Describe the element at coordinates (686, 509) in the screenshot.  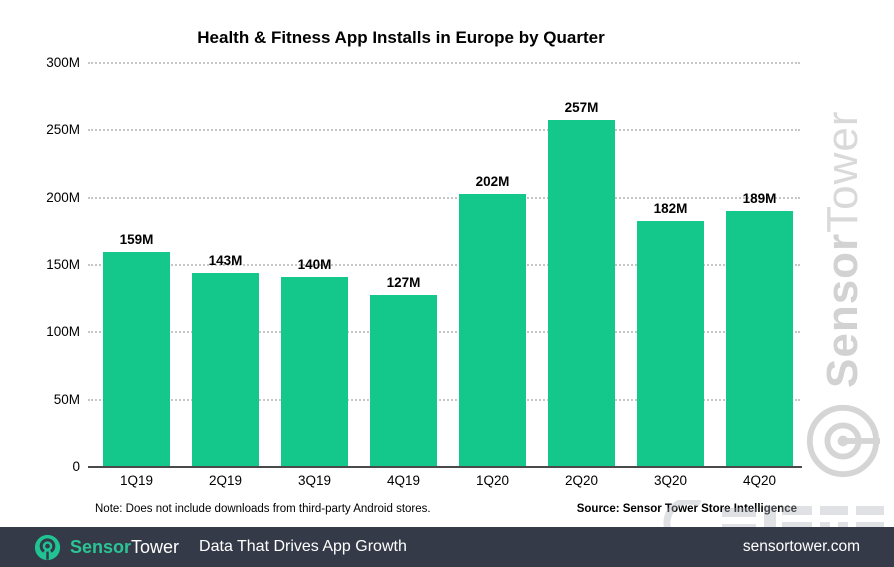
I see `source-credit: Source: Sensor Tower Store Intelligence` at that location.